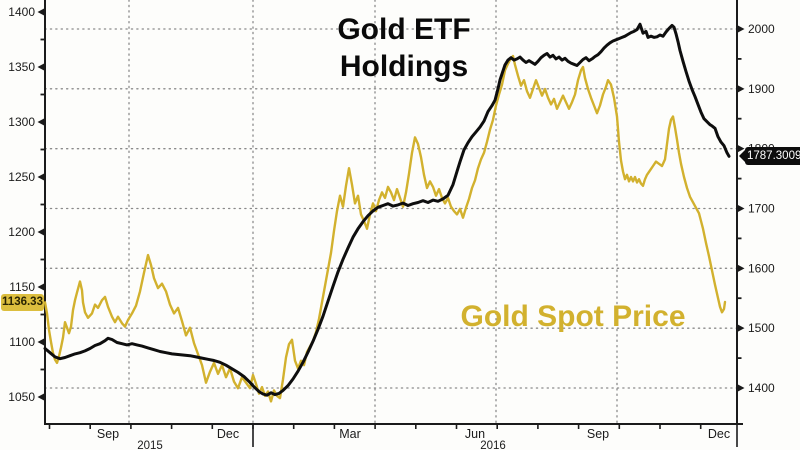  Describe the element at coordinates (573, 316) in the screenshot. I see `spot-series-label: Gold Spot Price` at that location.